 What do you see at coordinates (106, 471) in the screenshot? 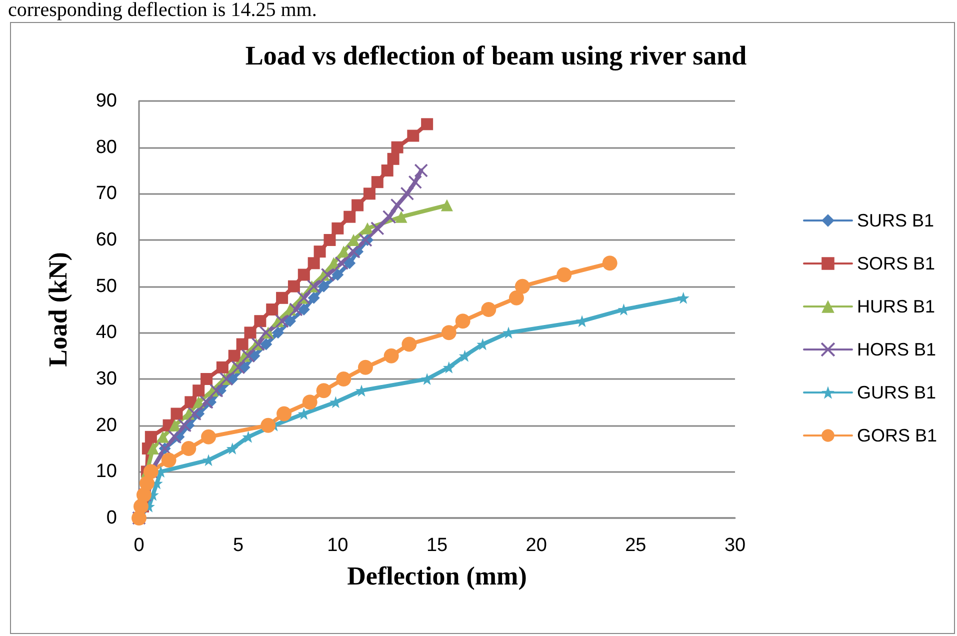
I see `y-tick-label: 10` at bounding box center [106, 471].